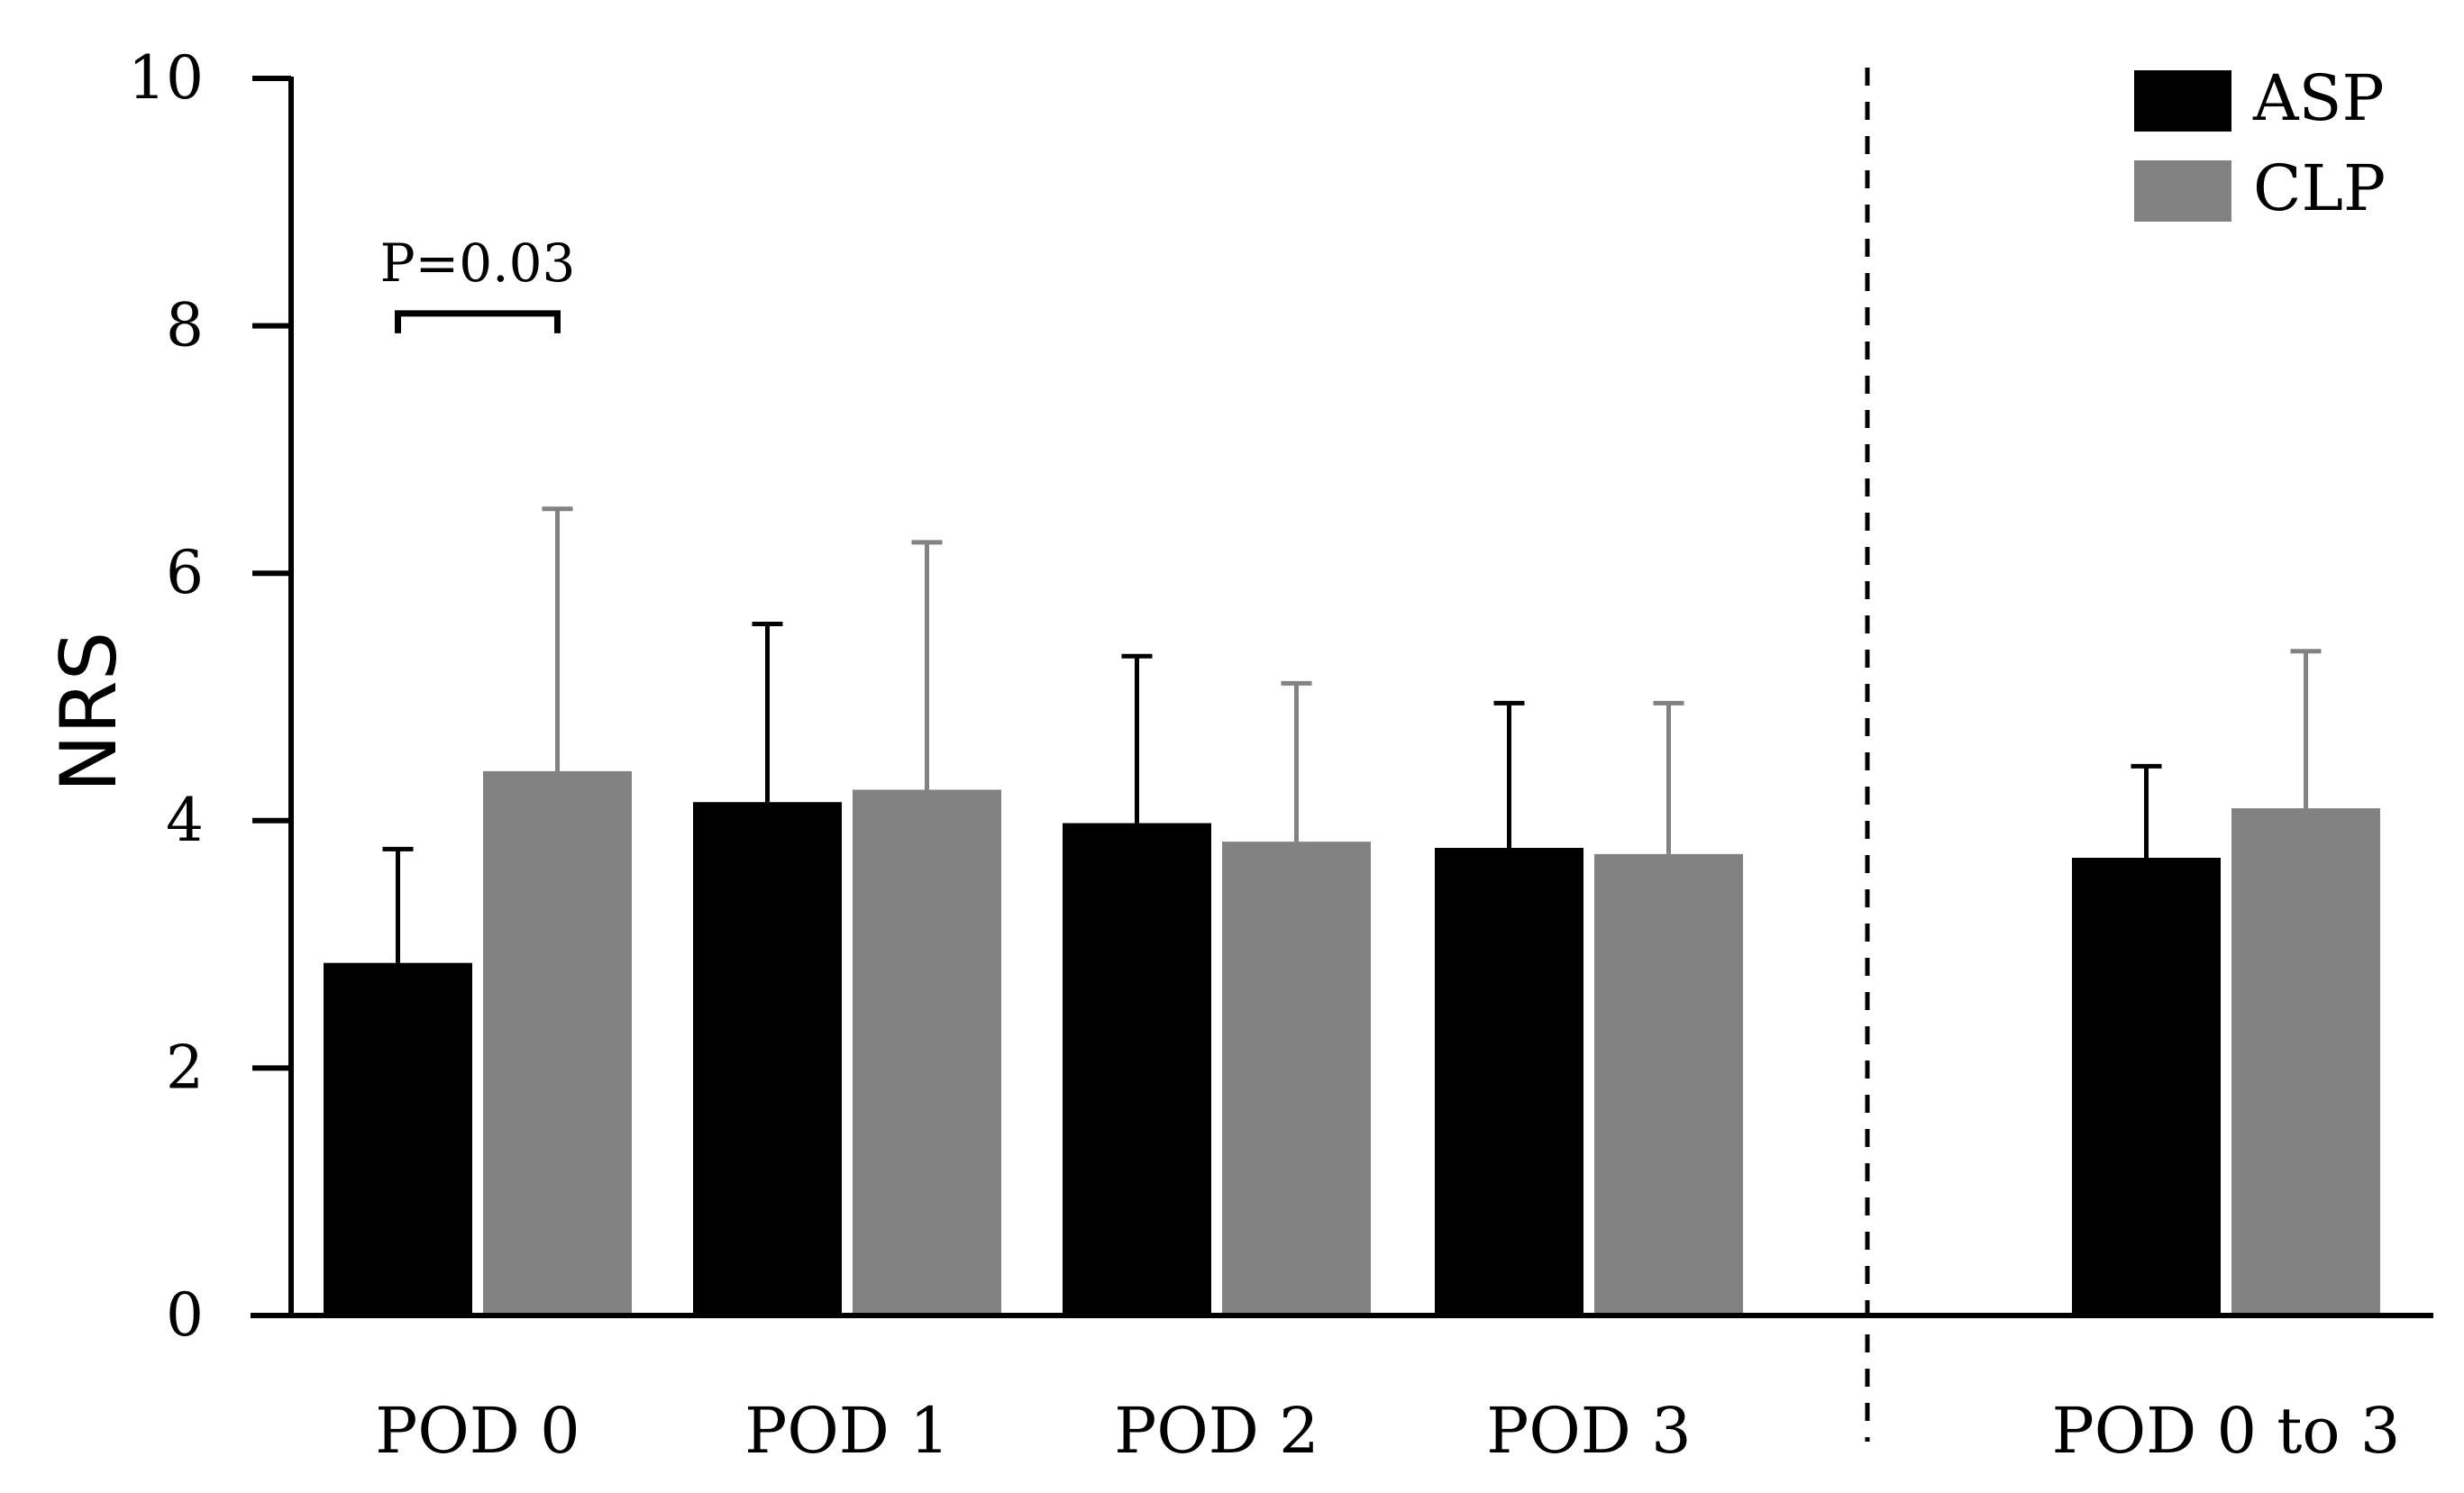  What do you see at coordinates (89, 712) in the screenshot?
I see `y-axis-title: NRS` at bounding box center [89, 712].